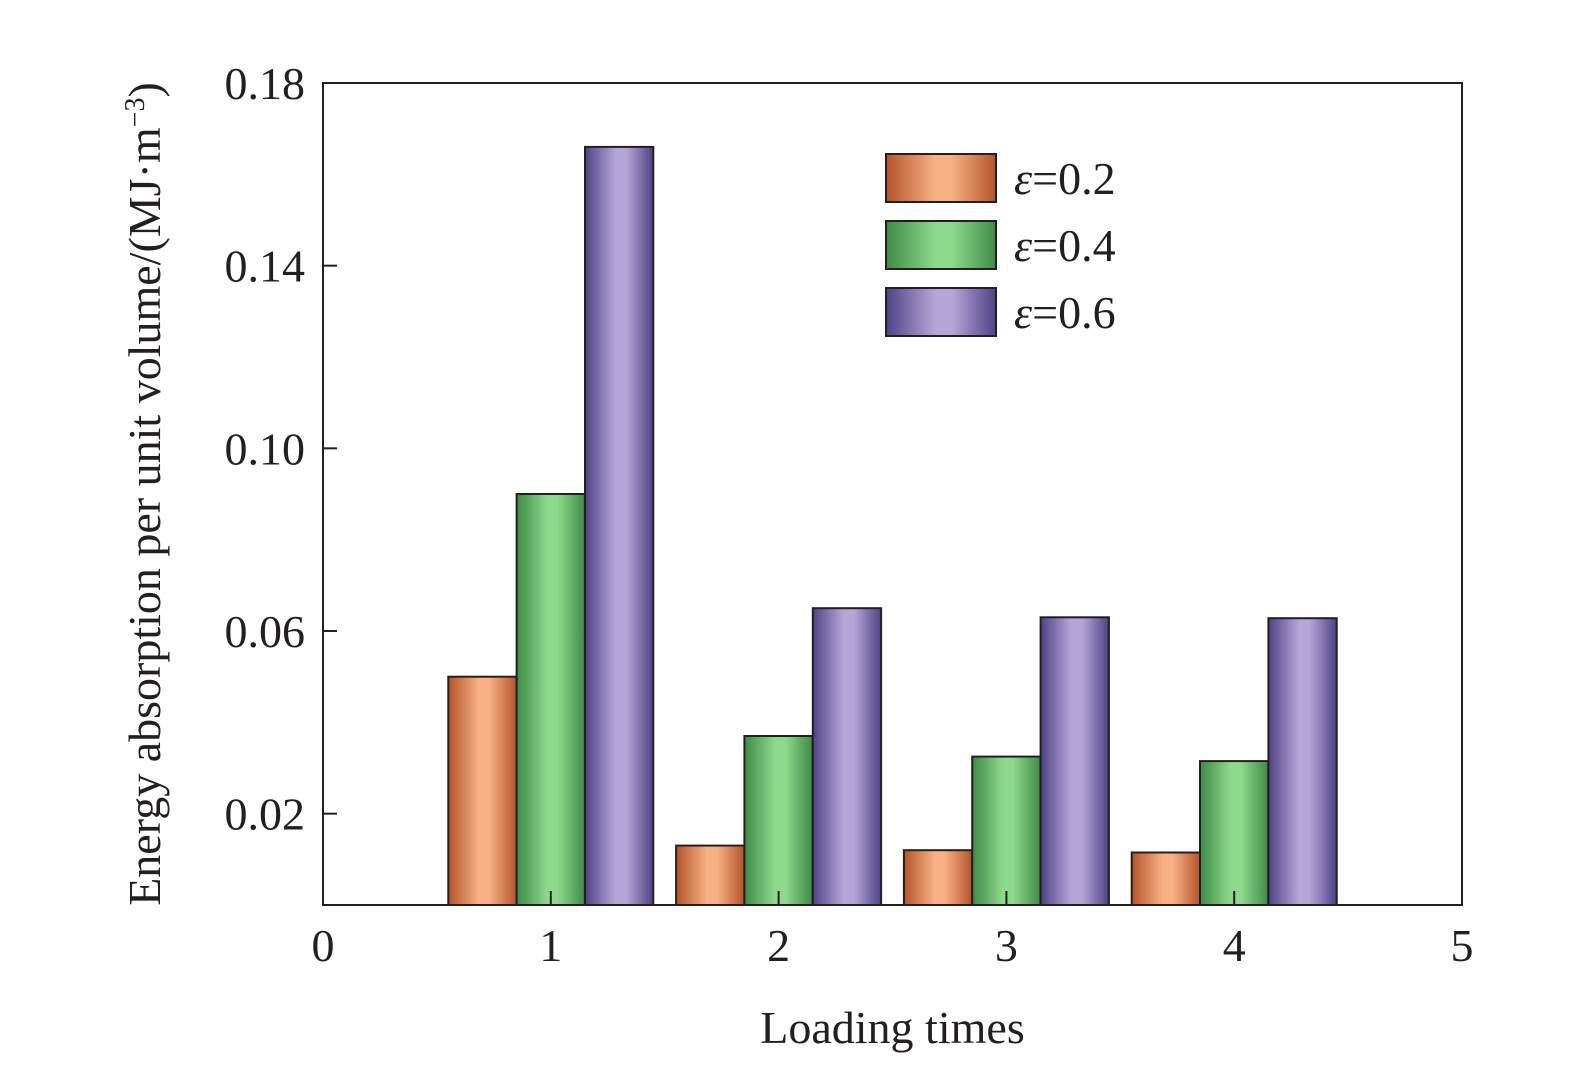  Describe the element at coordinates (892, 1027) in the screenshot. I see `x-axis-label: Loading times` at that location.